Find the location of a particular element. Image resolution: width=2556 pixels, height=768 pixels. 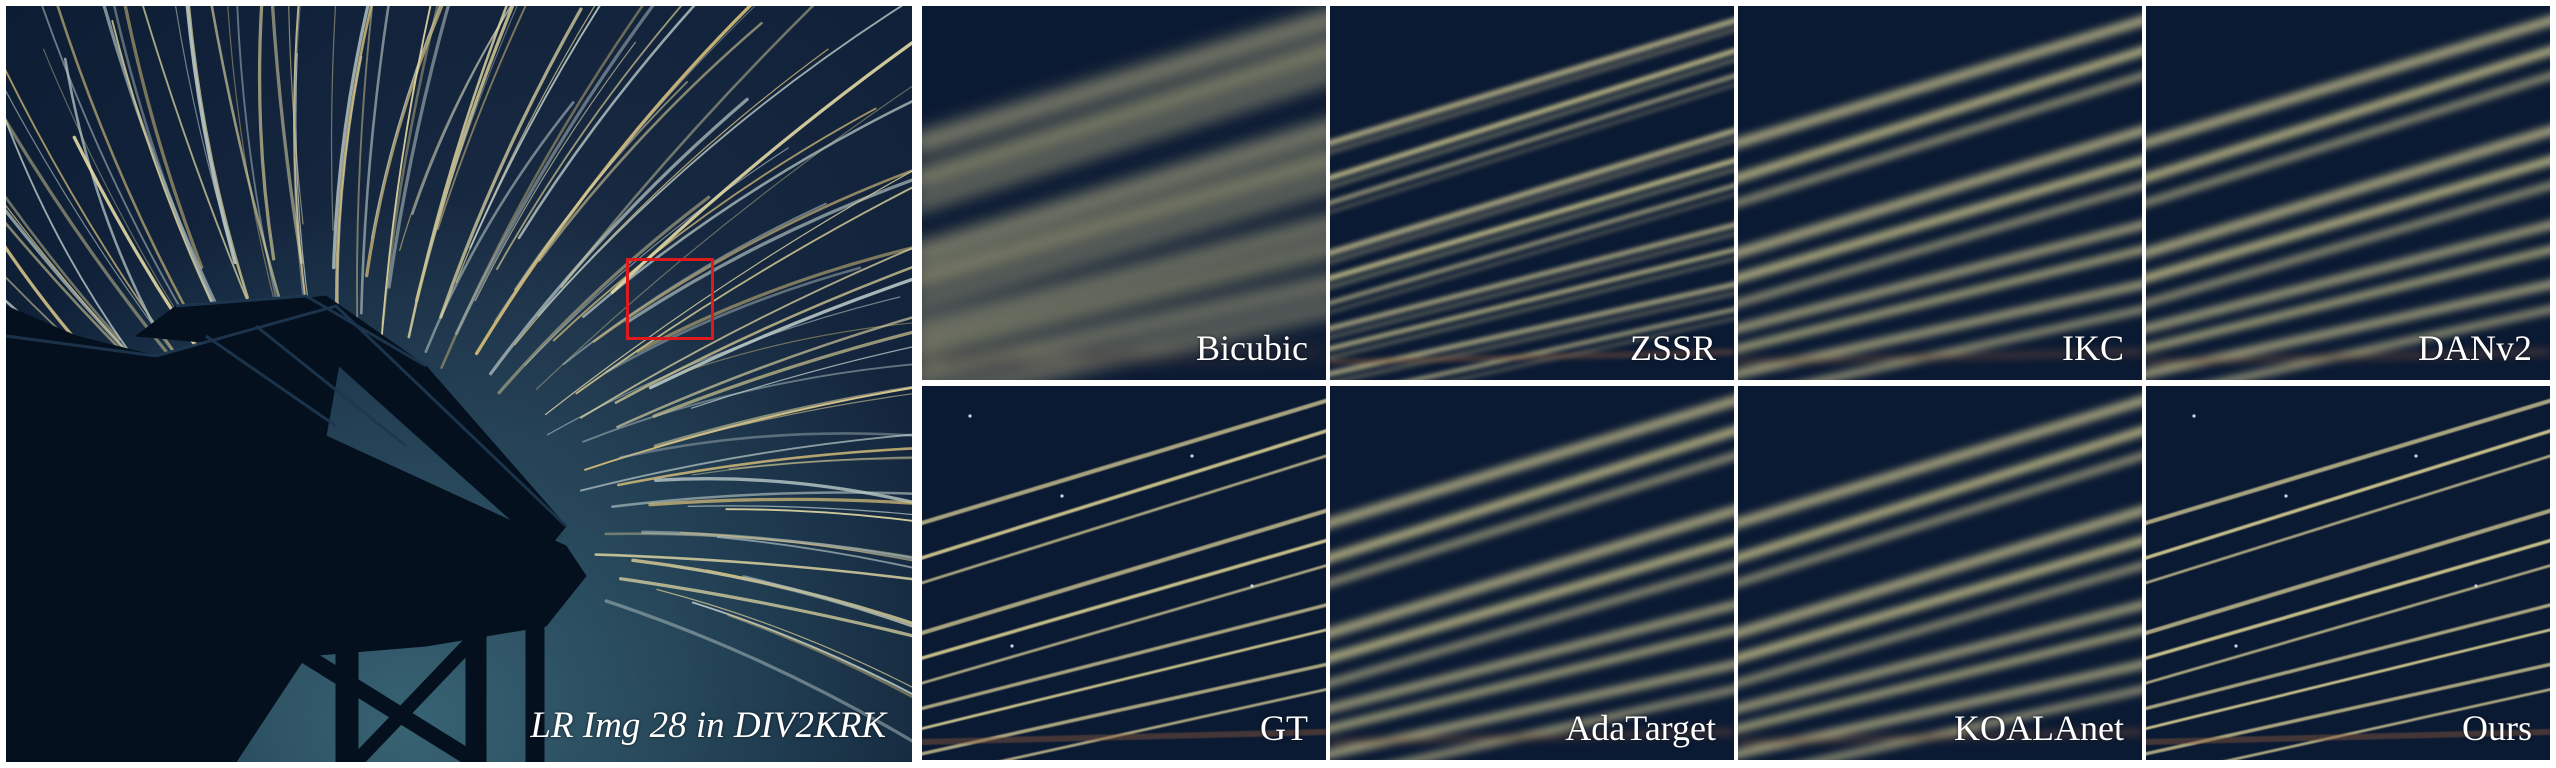

crop-label: KOALAnet is located at coordinates (2039, 728).